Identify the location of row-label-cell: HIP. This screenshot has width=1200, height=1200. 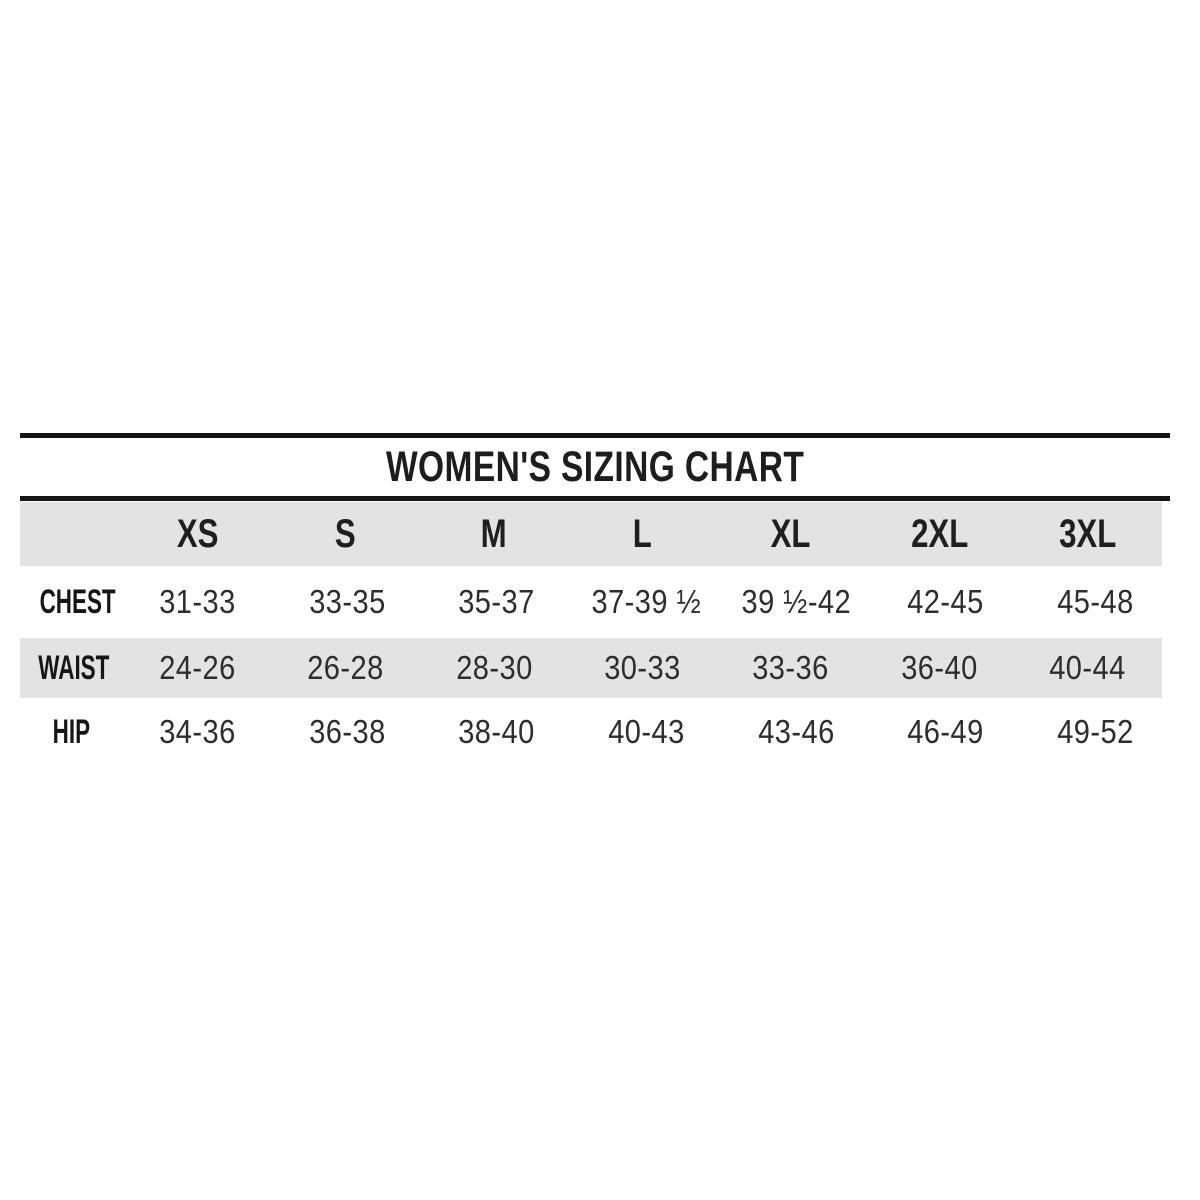
(71, 732).